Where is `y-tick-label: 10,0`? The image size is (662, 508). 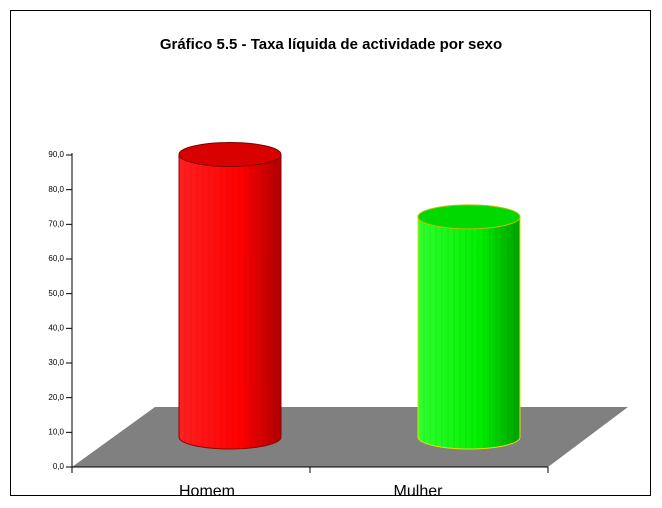
y-tick-label: 10,0 is located at coordinates (56, 431).